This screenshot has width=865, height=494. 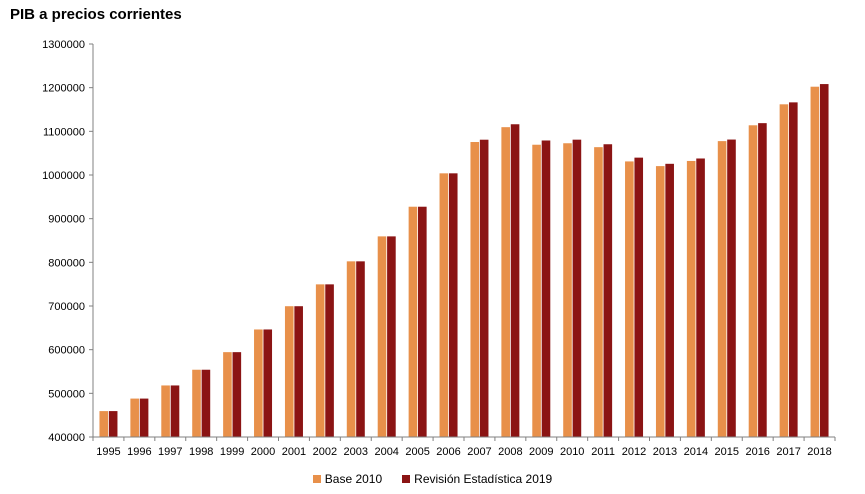 I want to click on bar-revision-2019-2018, so click(x=824, y=260).